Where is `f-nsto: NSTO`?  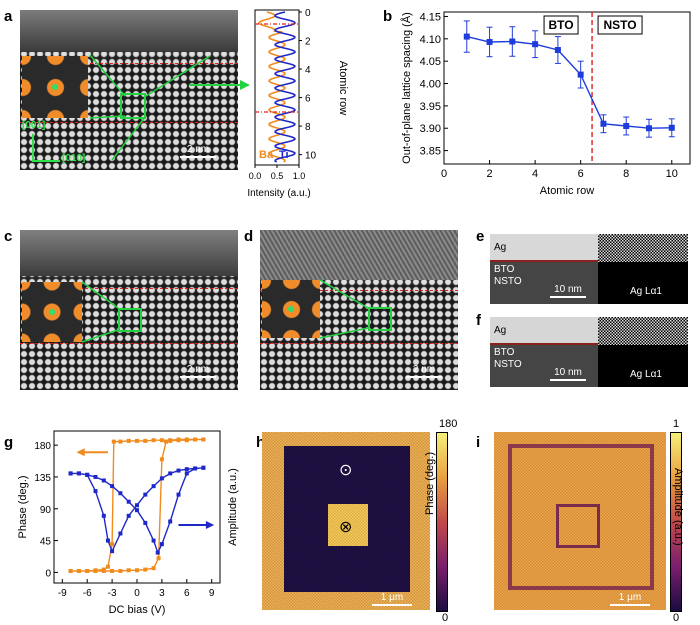 f-nsto: NSTO is located at coordinates (508, 364).